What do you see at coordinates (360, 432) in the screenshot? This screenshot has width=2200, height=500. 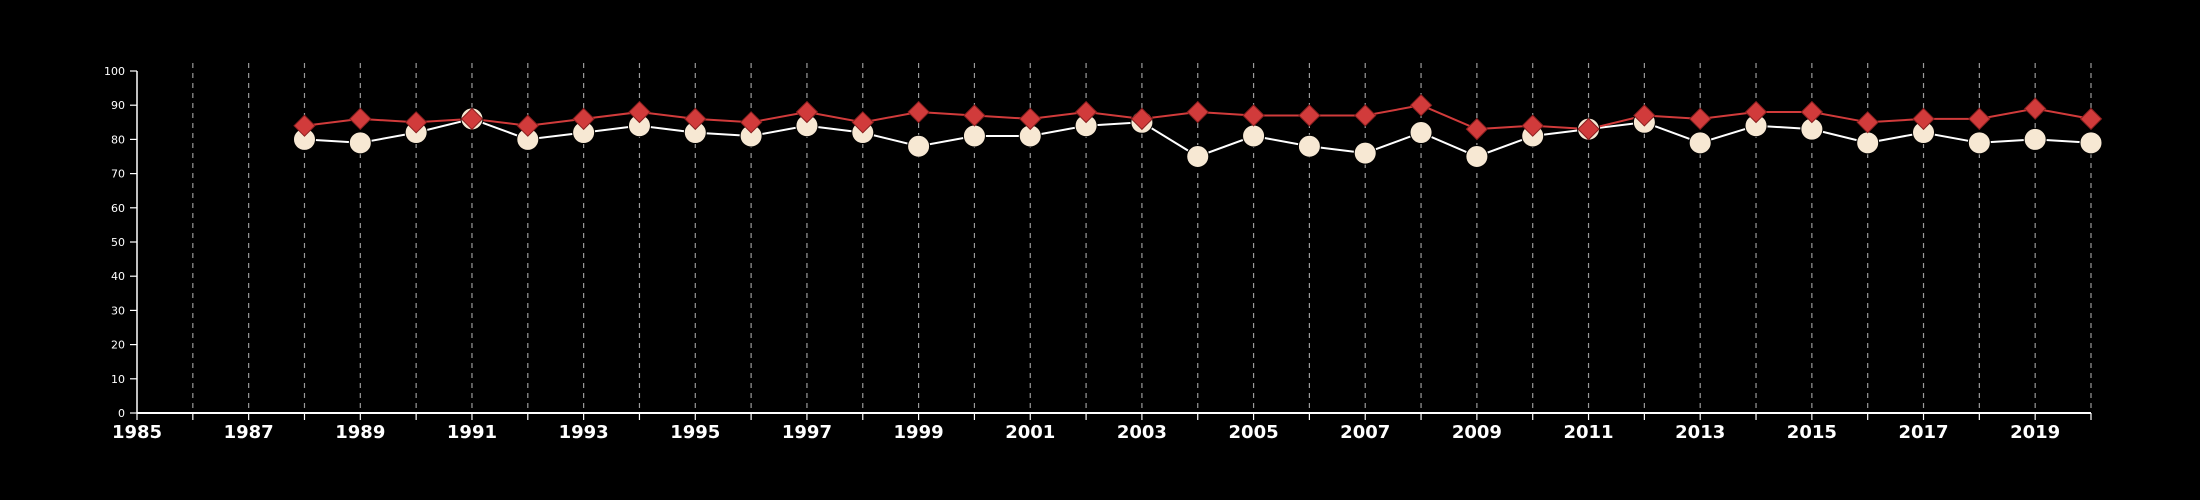 I see `x-tick-label-1989: 1989` at bounding box center [360, 432].